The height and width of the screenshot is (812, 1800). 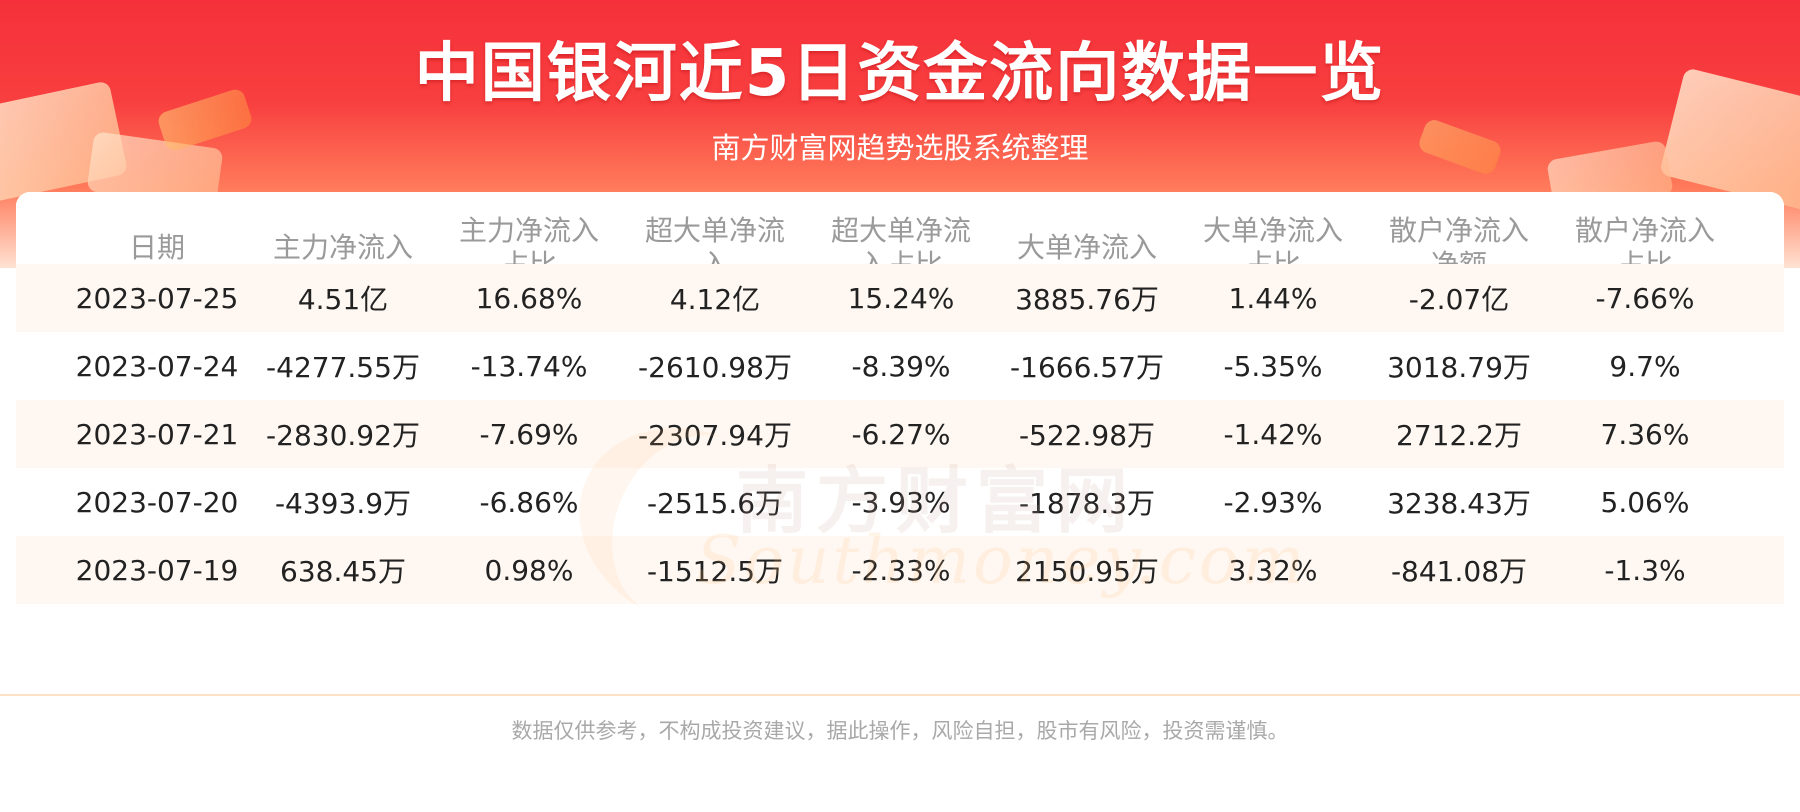 I want to click on value-cell: 4.12亿, so click(x=715, y=299).